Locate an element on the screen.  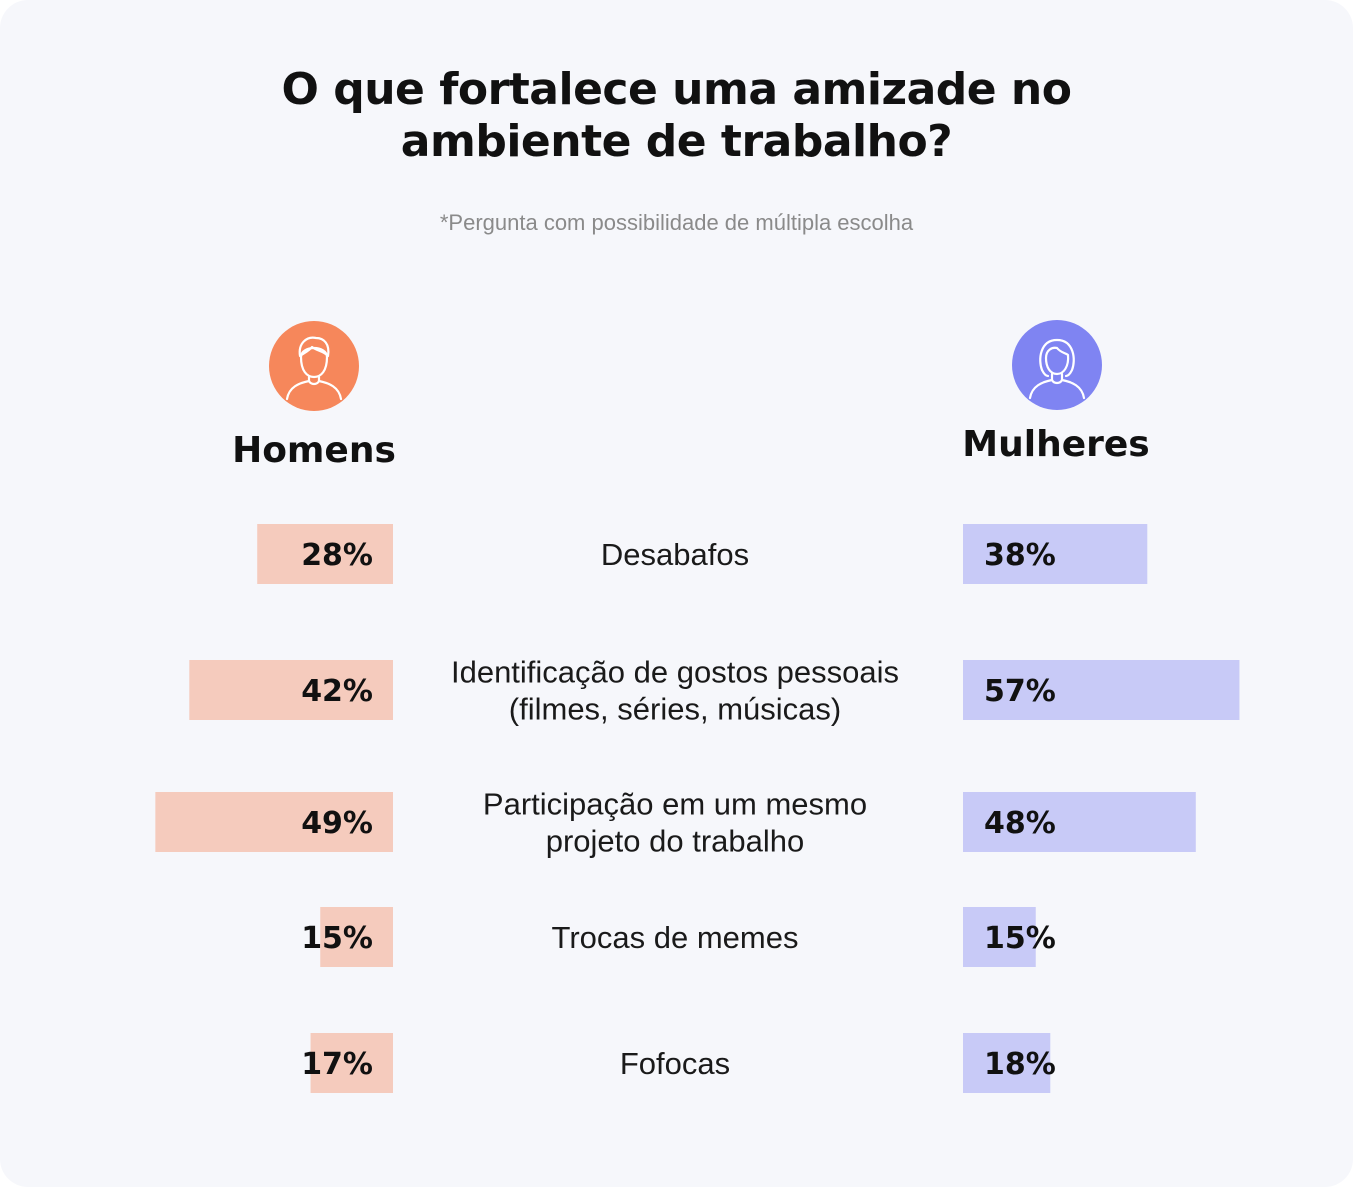
men-value-label: 42% is located at coordinates (337, 691).